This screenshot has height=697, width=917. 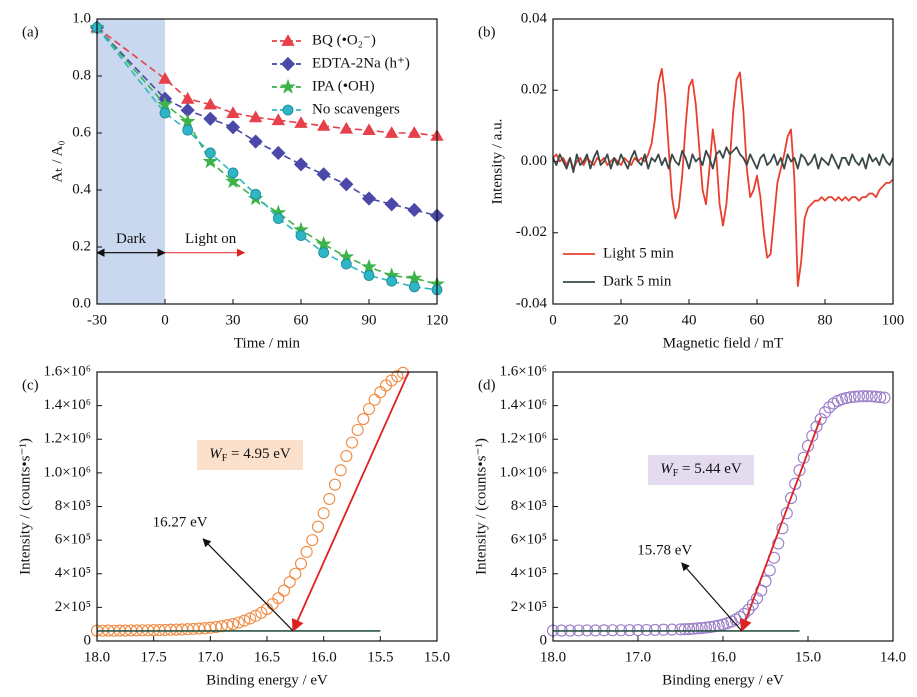 I want to click on legend-label: No scavengers, so click(x=356, y=109).